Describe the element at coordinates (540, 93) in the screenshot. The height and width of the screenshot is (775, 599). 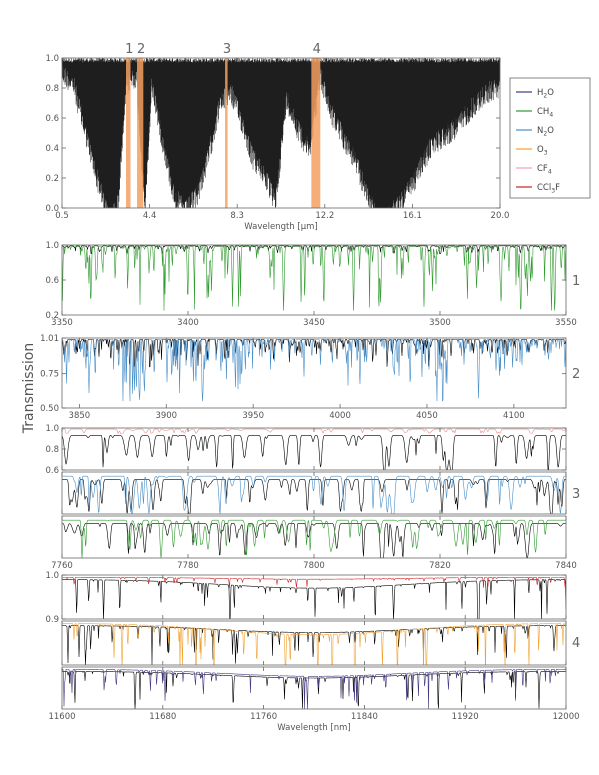
I see `legend-entry-base: H` at that location.